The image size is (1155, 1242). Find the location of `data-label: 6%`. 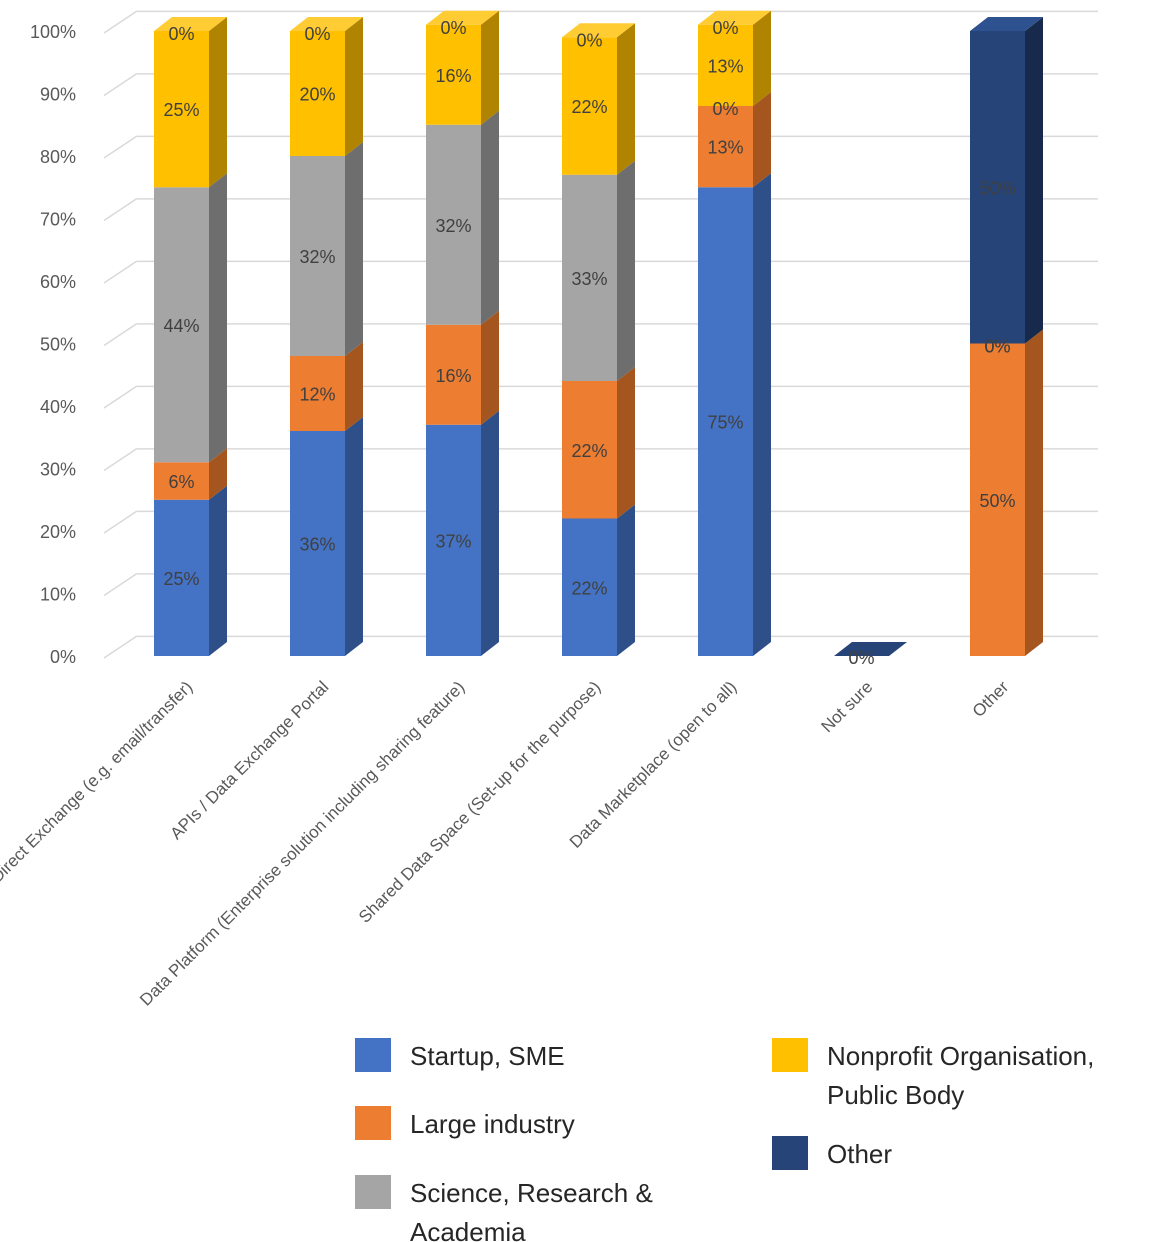

data-label: 6% is located at coordinates (181, 482).